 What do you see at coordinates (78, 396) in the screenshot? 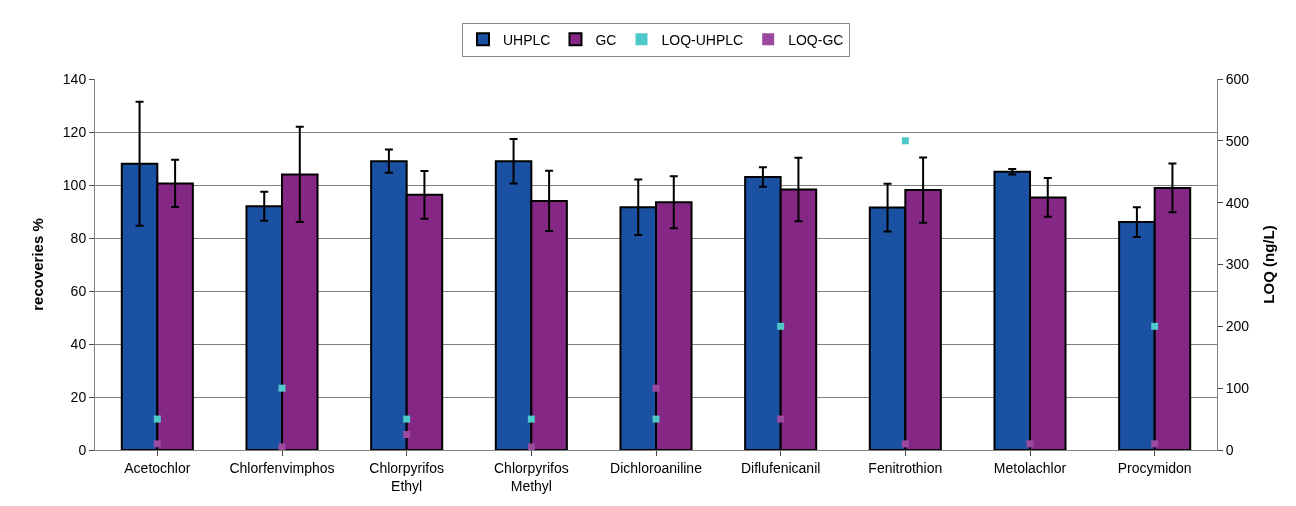
I see `y-tick-label: 20` at bounding box center [78, 396].